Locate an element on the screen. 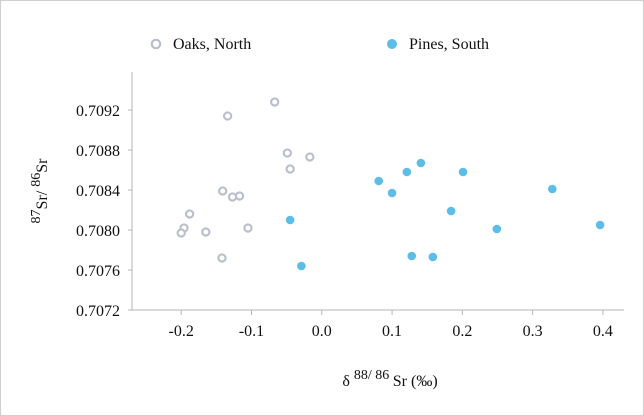  legend: Oaks, North Pines, South is located at coordinates (319, 44).